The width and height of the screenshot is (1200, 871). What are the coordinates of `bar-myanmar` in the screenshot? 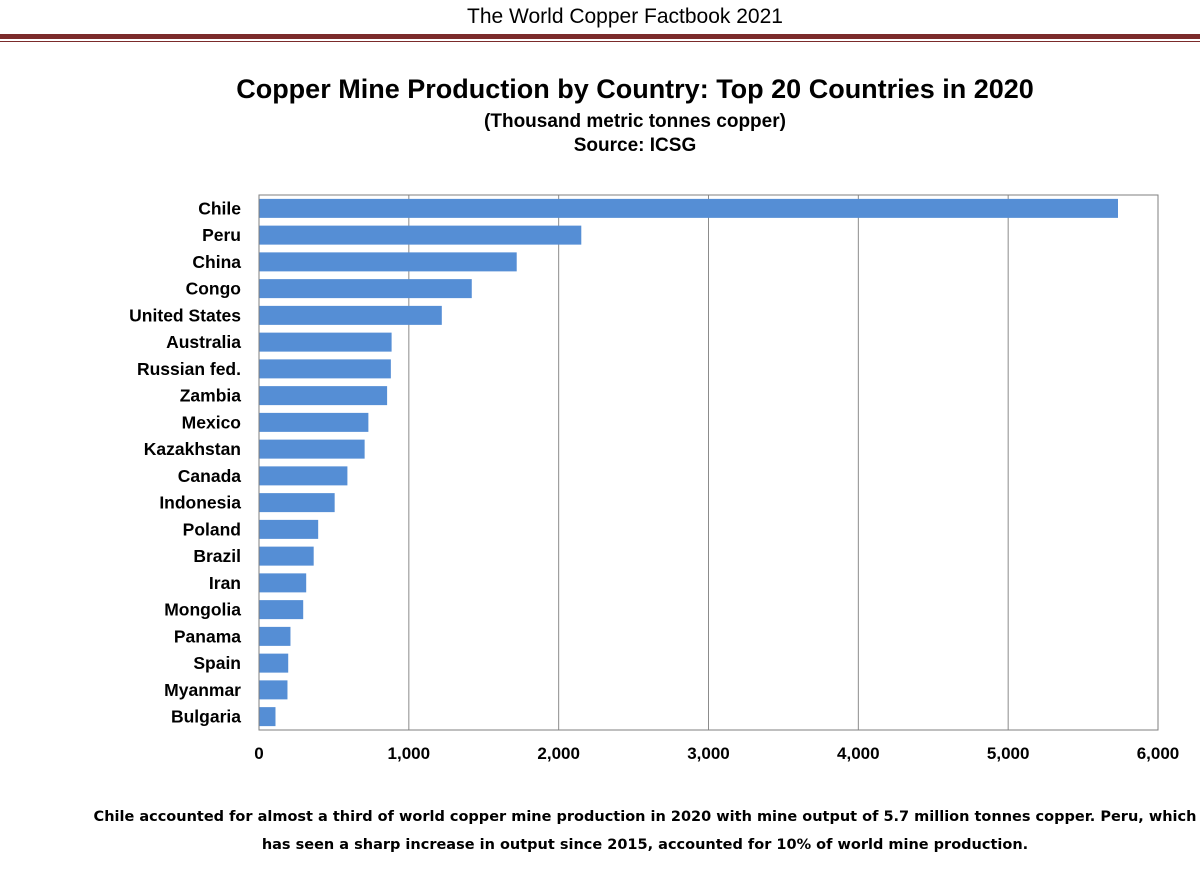 It's located at (273, 690).